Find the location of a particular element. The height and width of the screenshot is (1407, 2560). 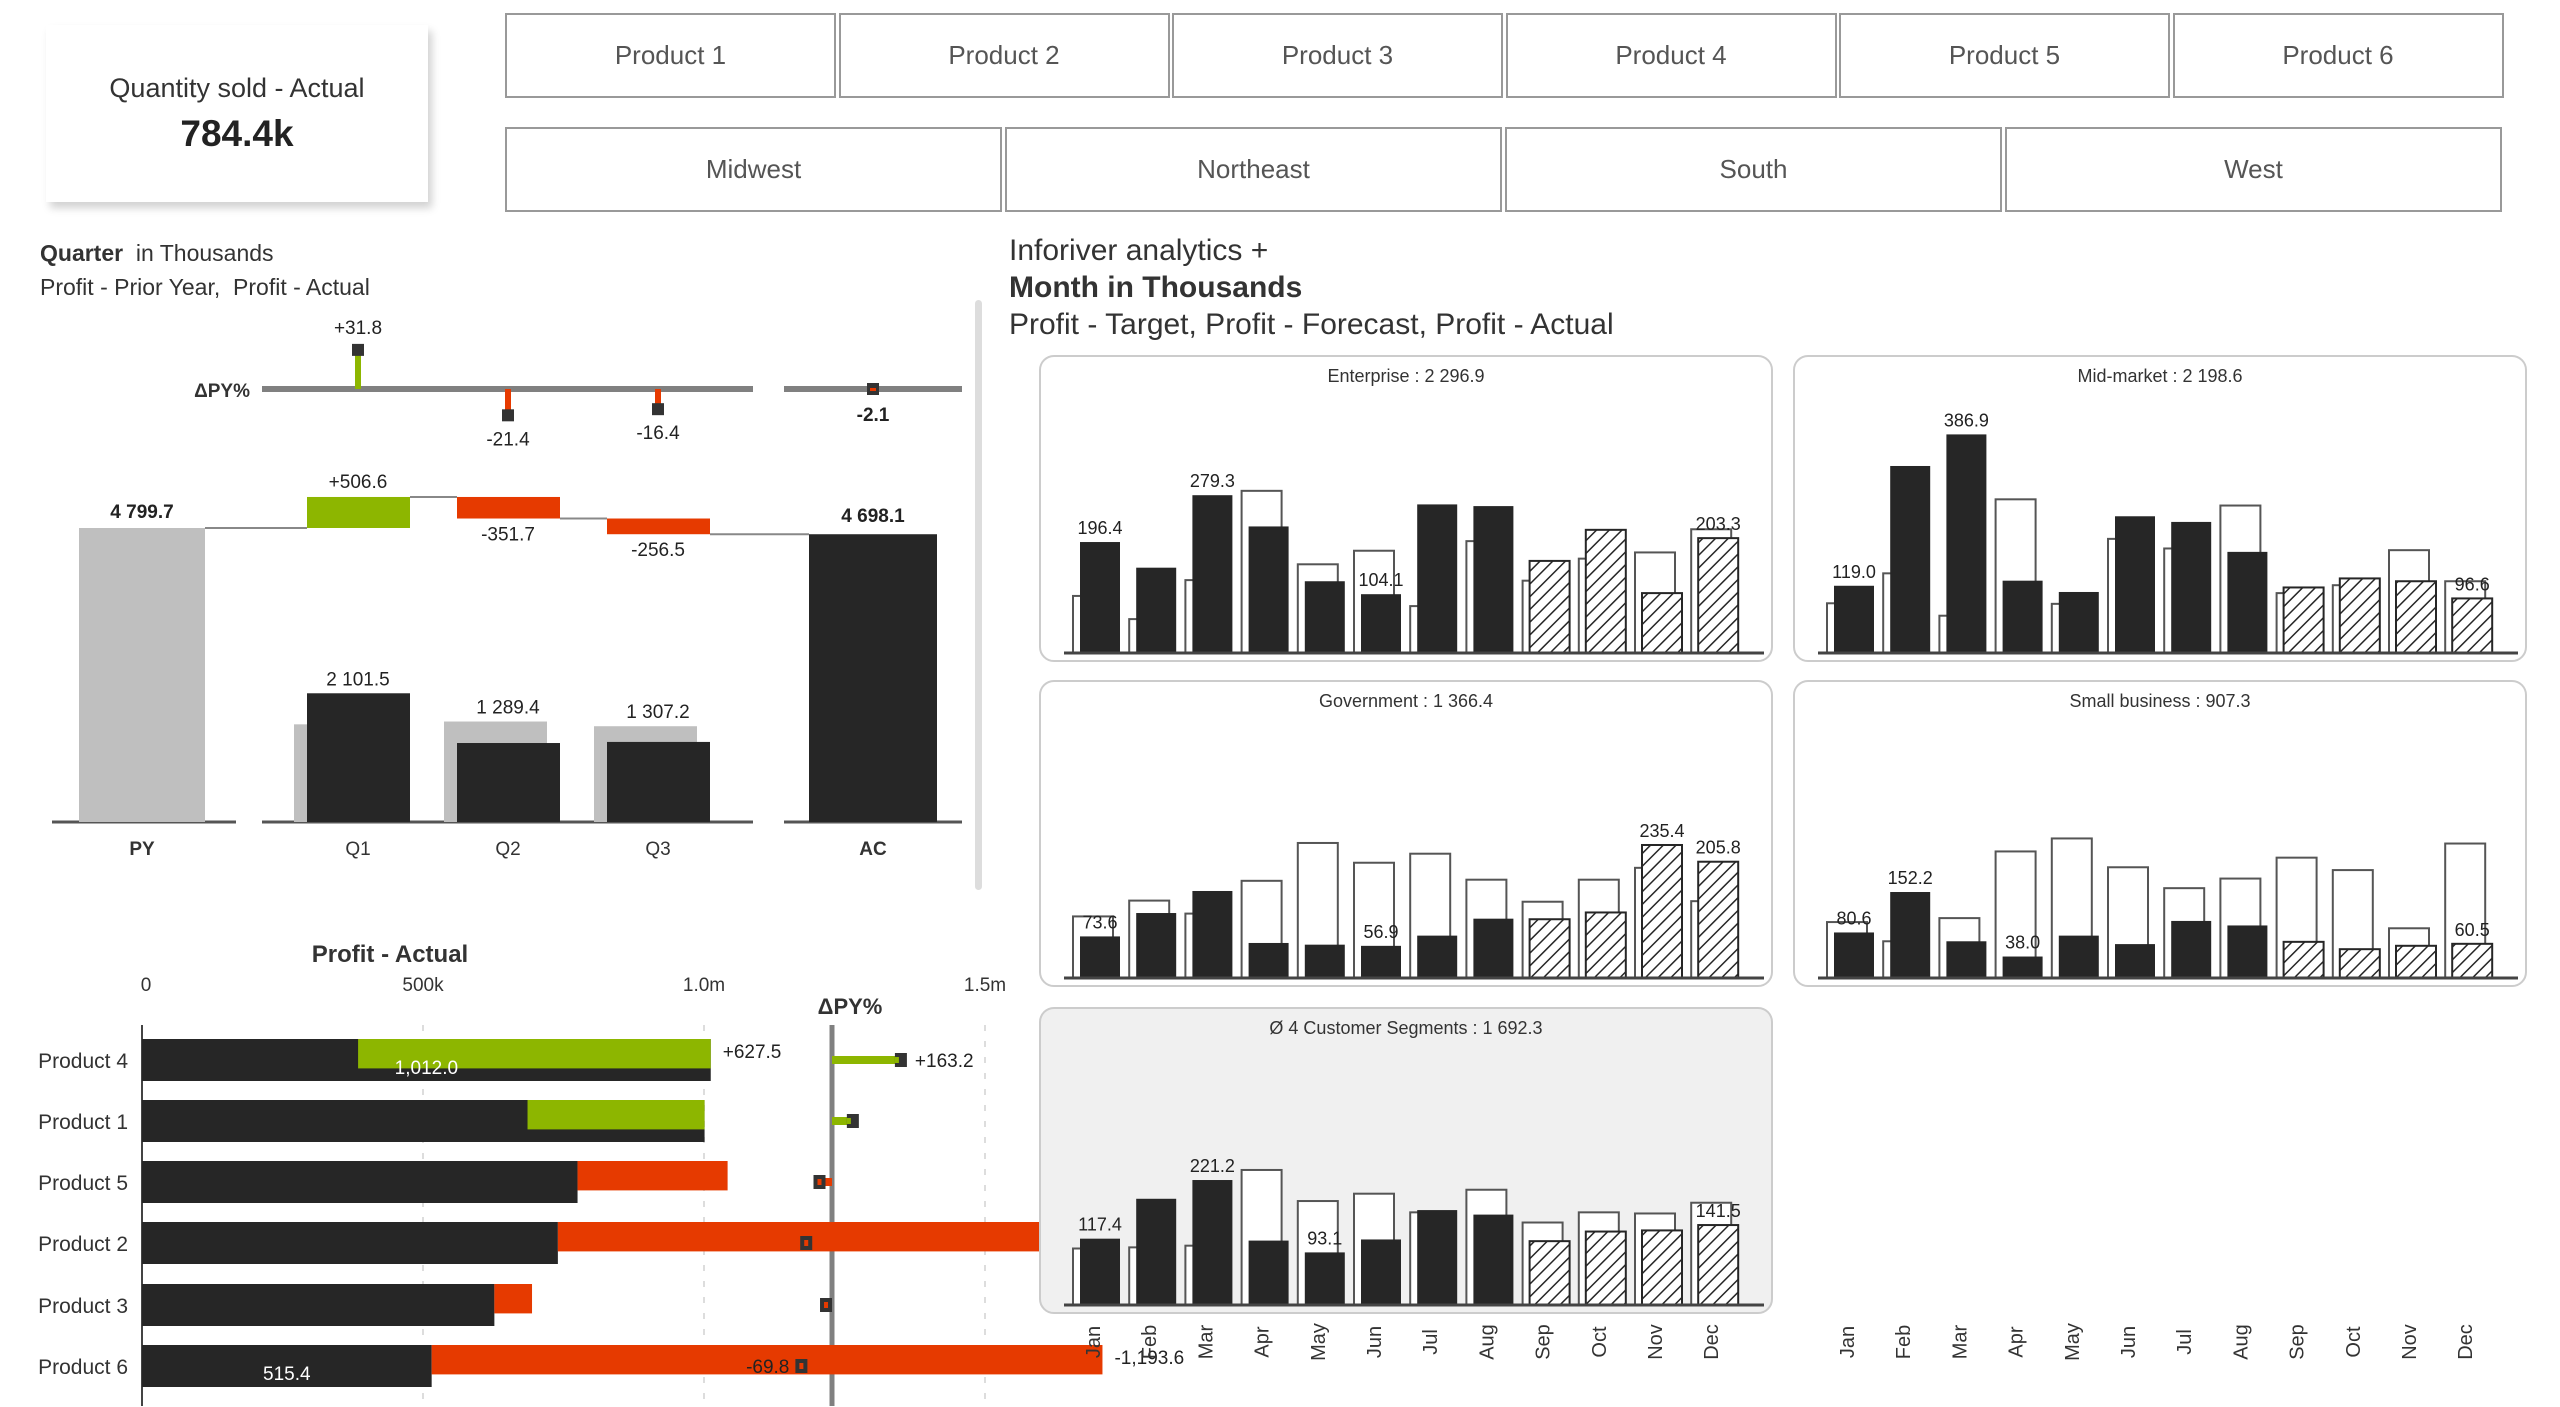

product-button-2: Product 2 is located at coordinates (1004, 55).